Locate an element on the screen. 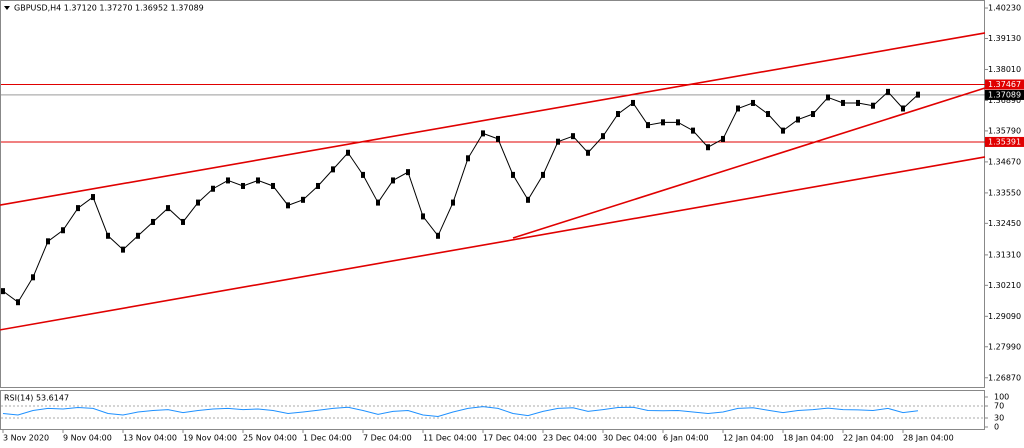 The height and width of the screenshot is (448, 1024). price-label: 1.37467 is located at coordinates (1004, 84).